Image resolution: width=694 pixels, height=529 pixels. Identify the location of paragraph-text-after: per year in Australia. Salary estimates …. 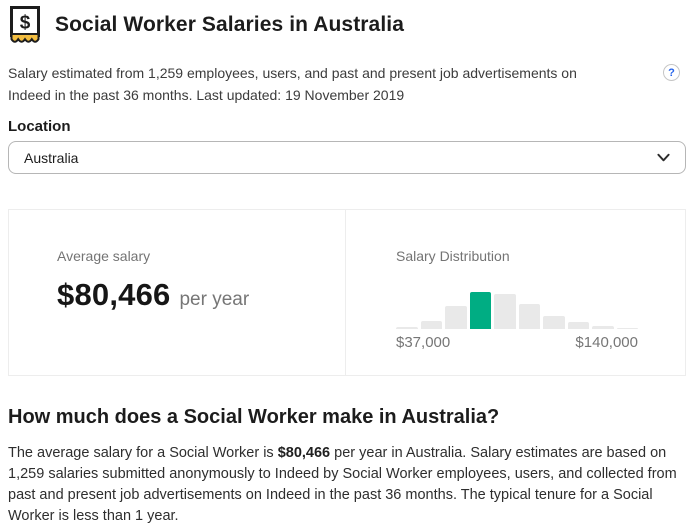
(342, 484).